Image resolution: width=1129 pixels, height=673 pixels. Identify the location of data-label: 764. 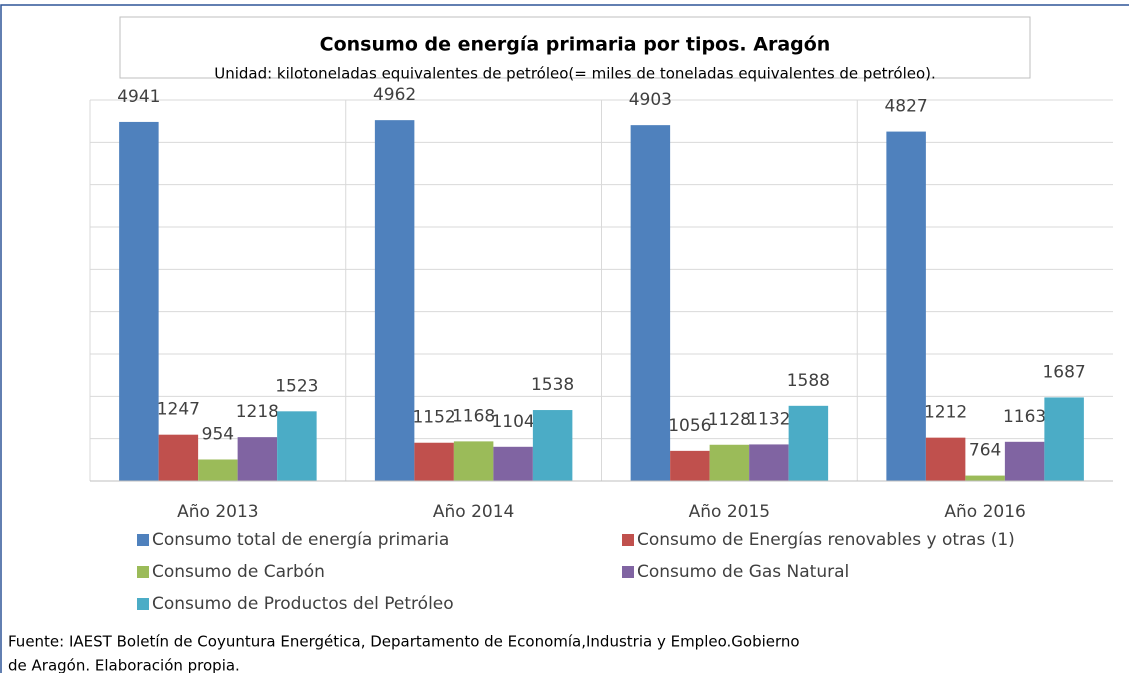
(985, 451).